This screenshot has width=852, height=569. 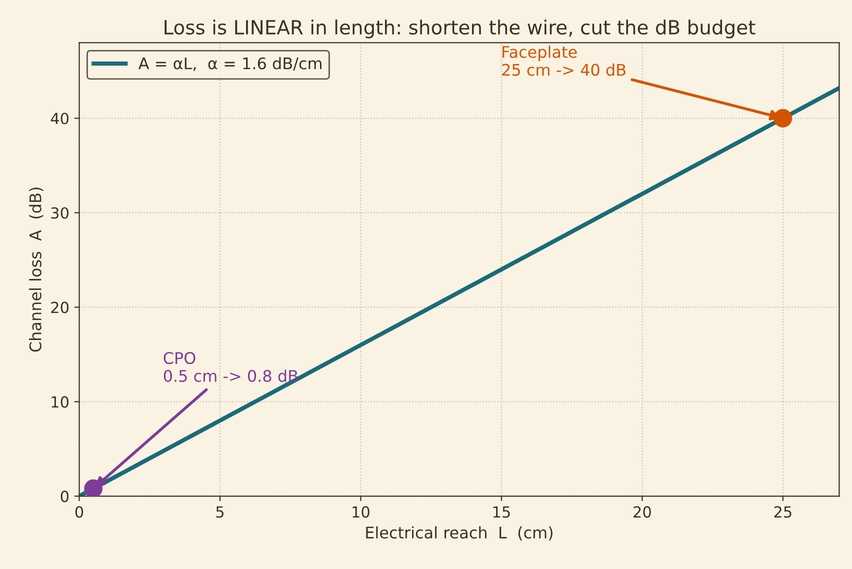 I want to click on x-tick-label: 5, so click(x=220, y=512).